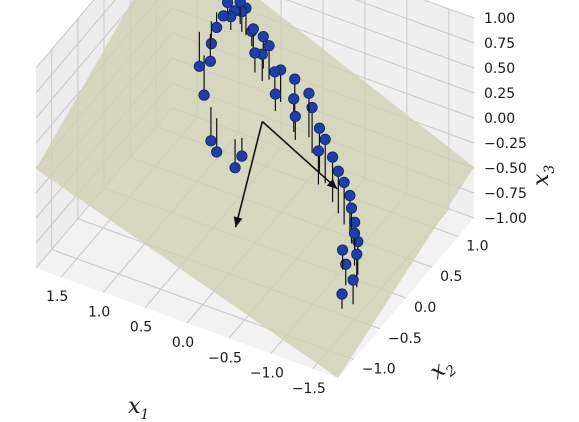  What do you see at coordinates (499, 69) in the screenshot?
I see `z-tick-label: 0.50` at bounding box center [499, 69].